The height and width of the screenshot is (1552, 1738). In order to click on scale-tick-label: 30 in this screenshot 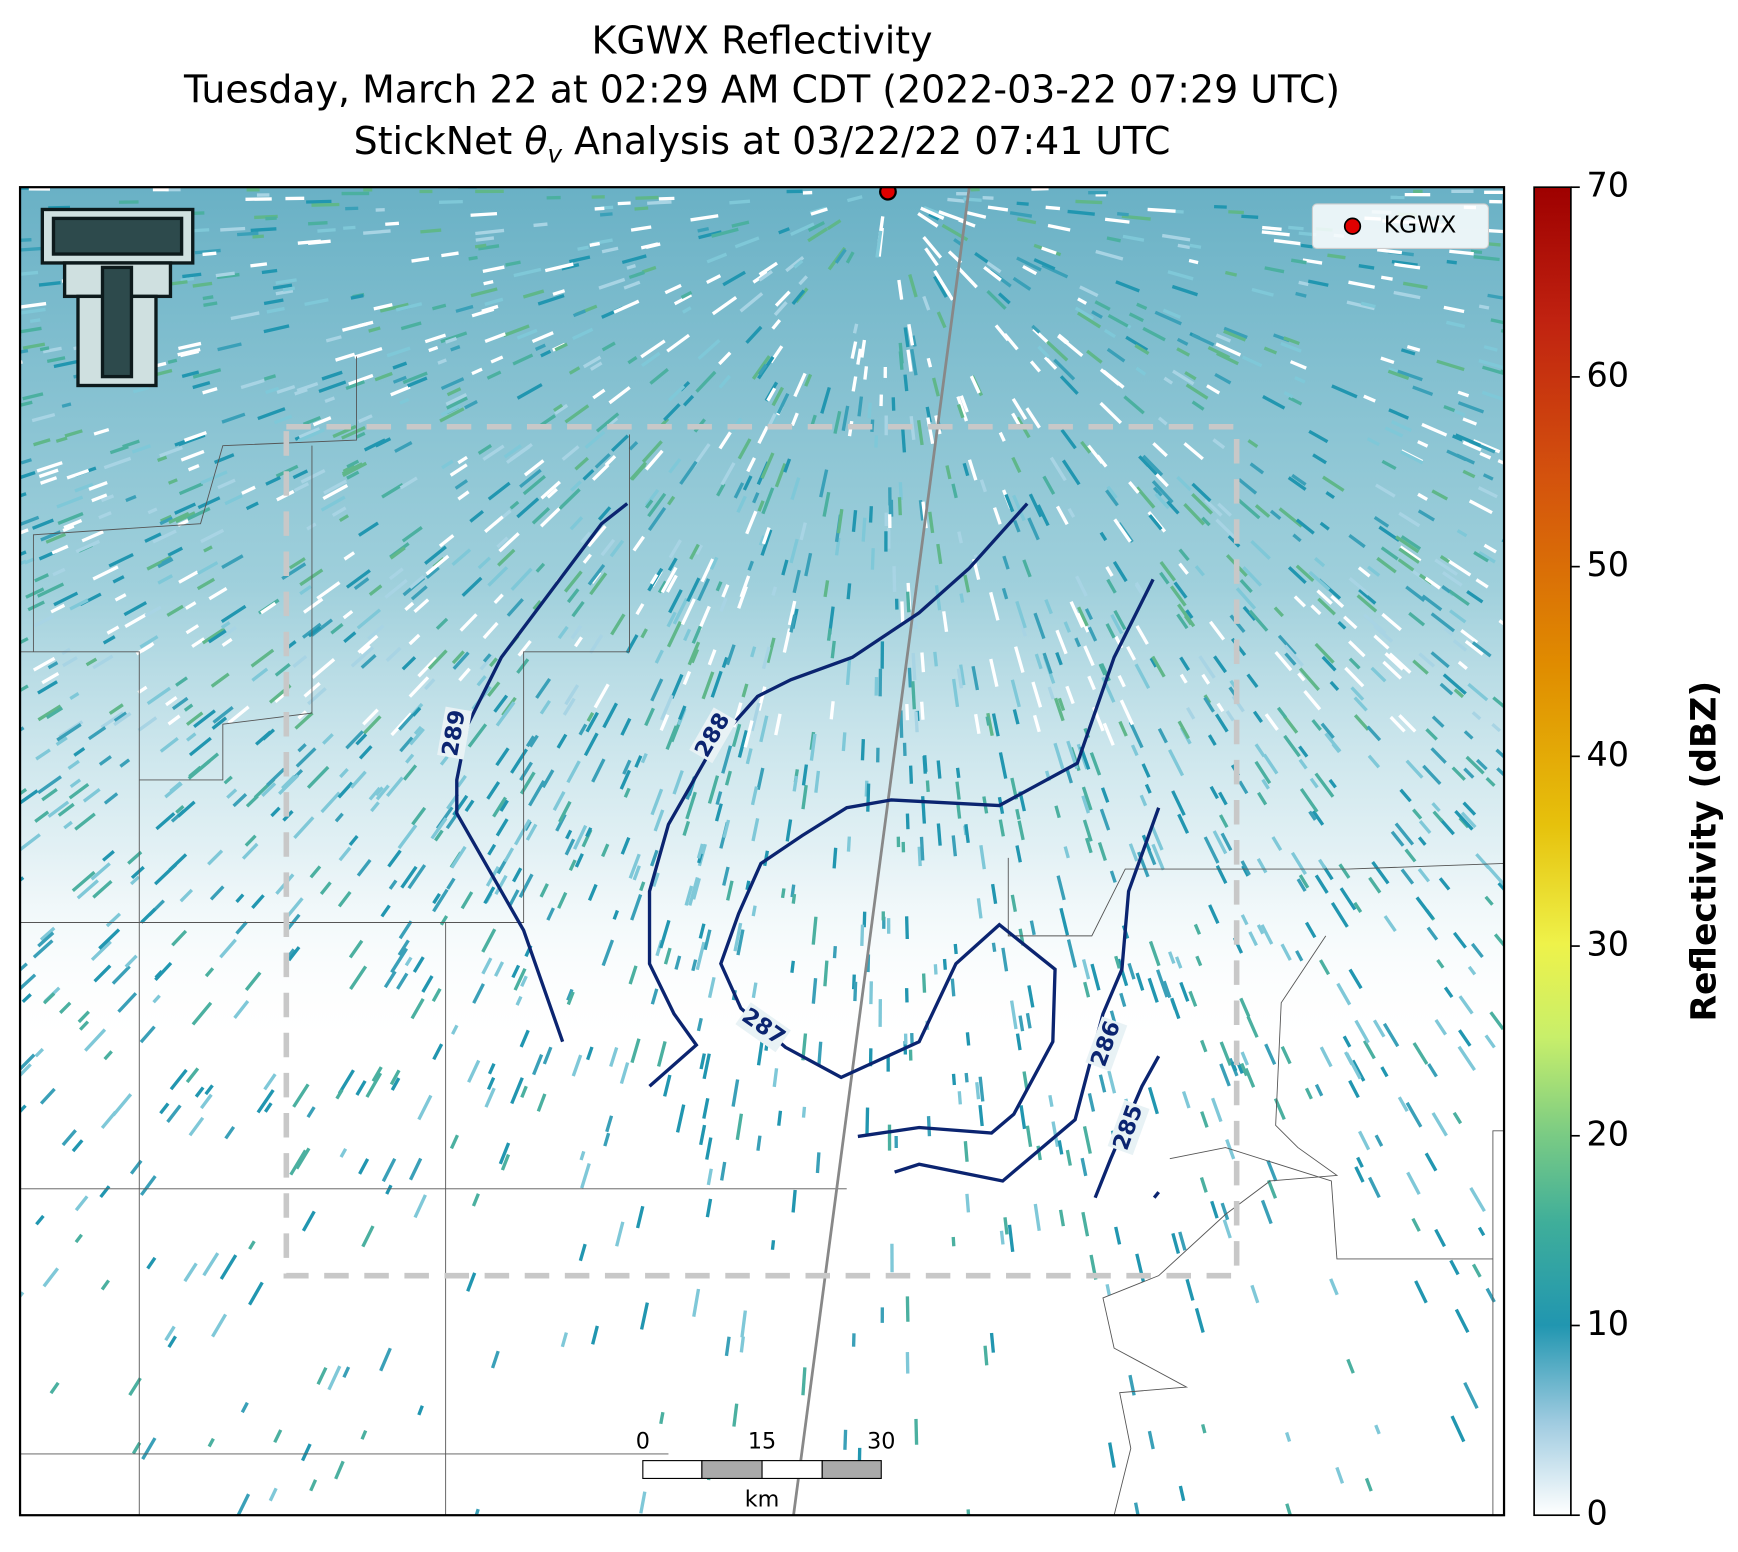, I will do `click(881, 1441)`.